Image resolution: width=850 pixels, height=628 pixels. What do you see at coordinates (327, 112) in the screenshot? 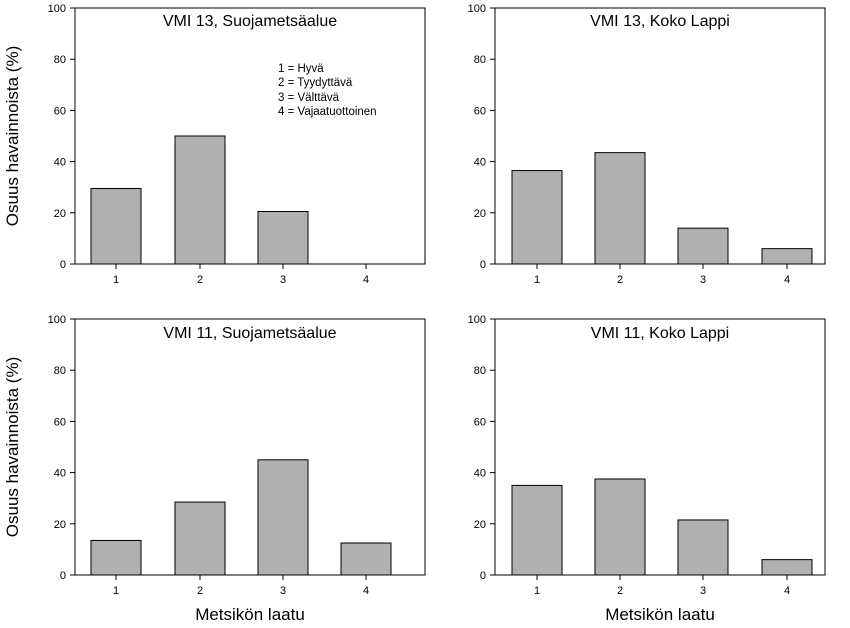
I see `legend-entry-4: 4 = Vajaatuottoinen` at bounding box center [327, 112].